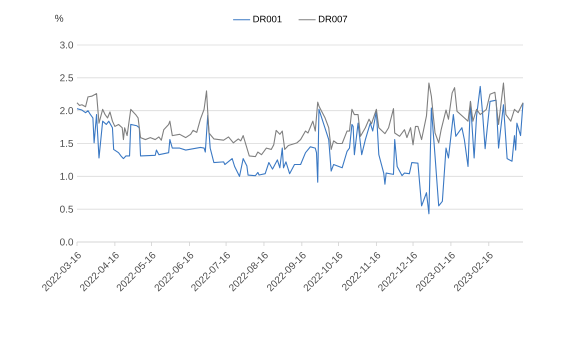 This screenshot has width=565, height=349. What do you see at coordinates (67, 209) in the screenshot?
I see `y-tick-label: 0.5` at bounding box center [67, 209].